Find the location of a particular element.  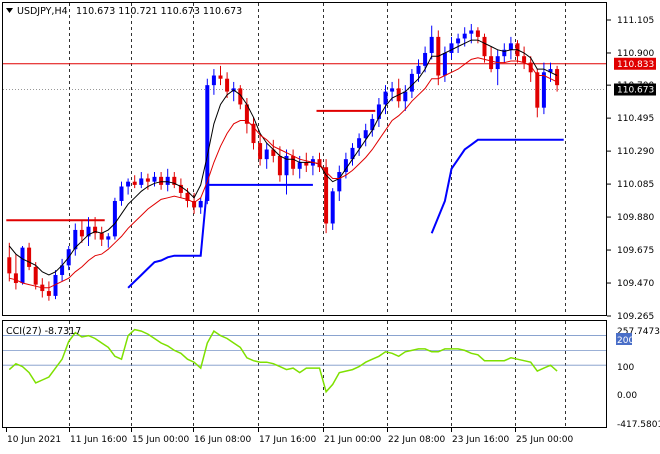

cci-level-lines is located at coordinates (304, 350).